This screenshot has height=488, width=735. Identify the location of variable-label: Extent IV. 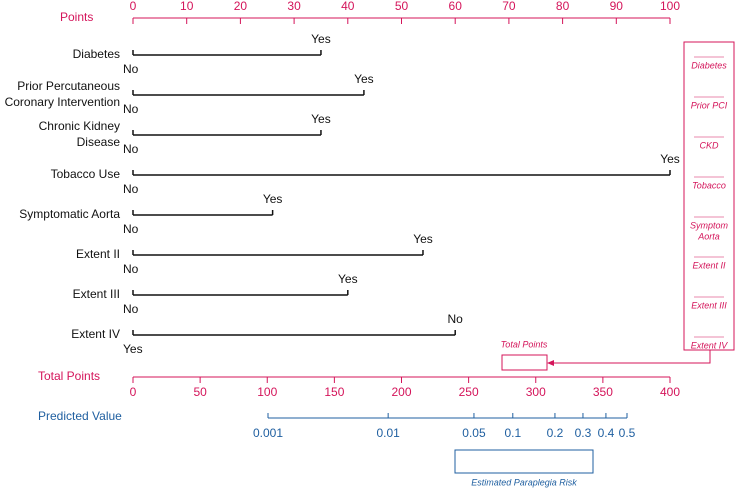
(95, 334).